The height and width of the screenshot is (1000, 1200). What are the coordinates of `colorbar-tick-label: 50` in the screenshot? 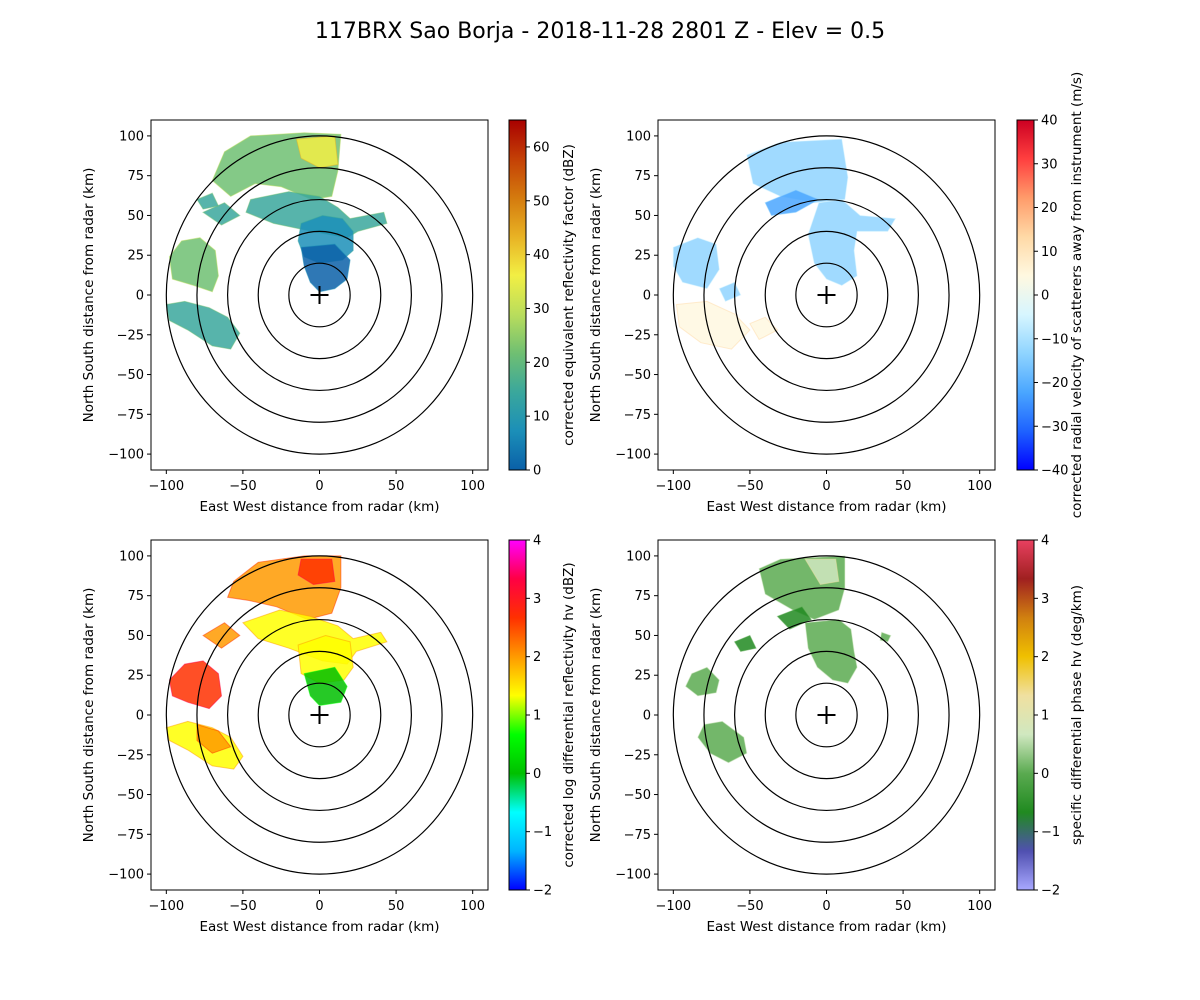 It's located at (541, 201).